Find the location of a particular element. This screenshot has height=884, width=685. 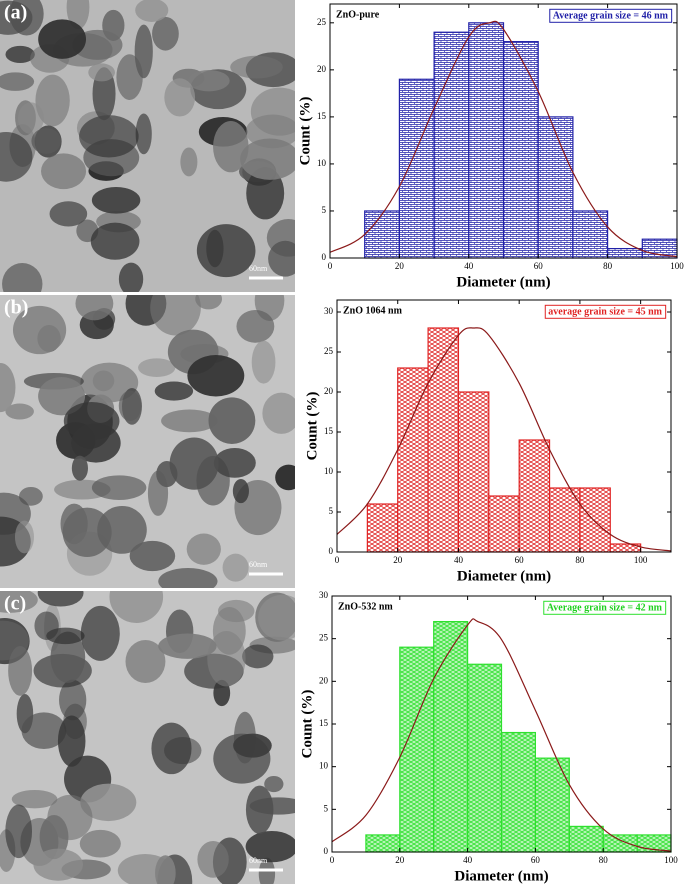

y-tick-label: 5 is located at coordinates (331, 511).